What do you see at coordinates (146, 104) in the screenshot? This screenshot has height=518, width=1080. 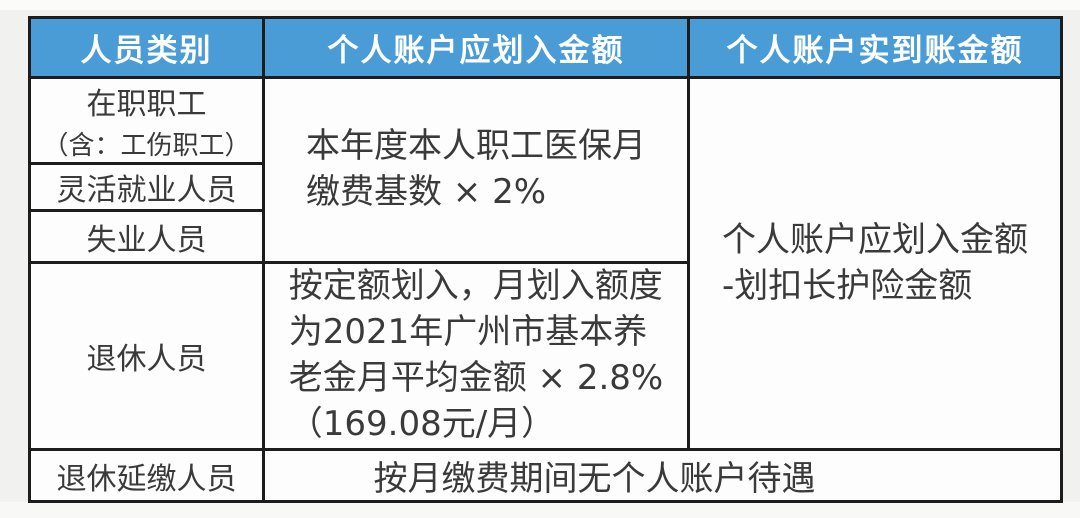 I see `active-employees-label: 在职职工` at bounding box center [146, 104].